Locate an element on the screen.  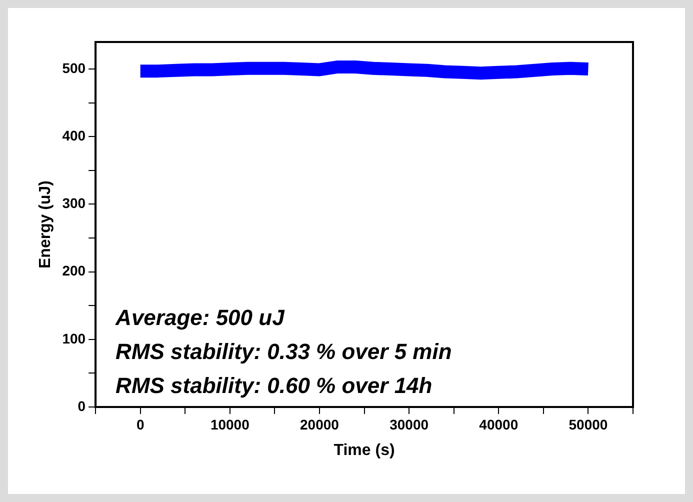
annotation: RMS stability: 0.60 % over 14h is located at coordinates (274, 385).